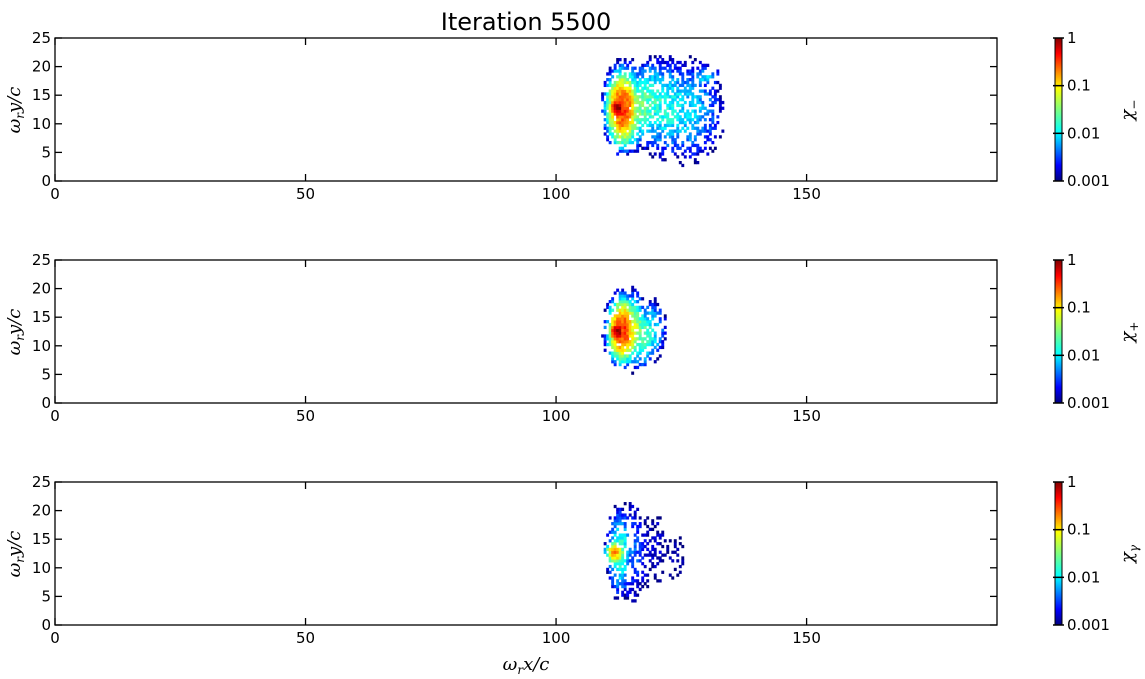  I want to click on heatmap-cells, so click(634, 330).